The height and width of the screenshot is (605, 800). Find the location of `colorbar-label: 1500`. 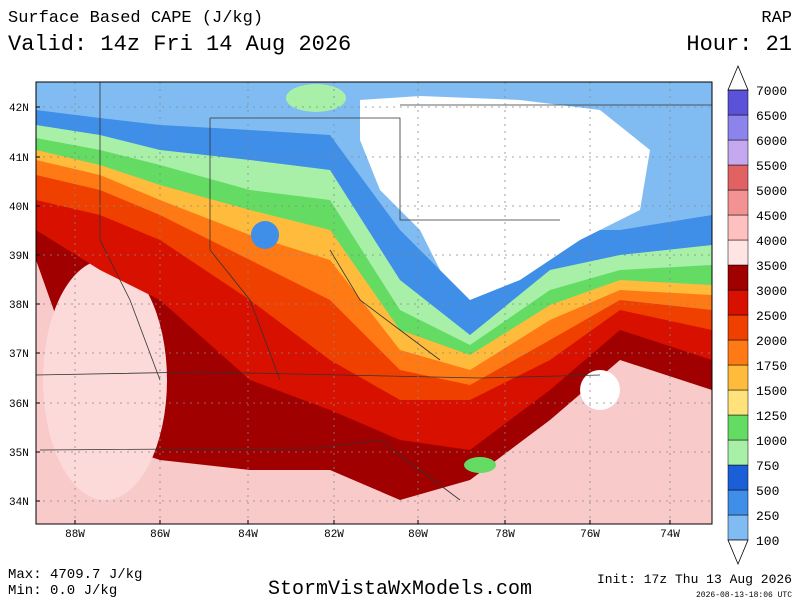

colorbar-label: 1500 is located at coordinates (771, 391).